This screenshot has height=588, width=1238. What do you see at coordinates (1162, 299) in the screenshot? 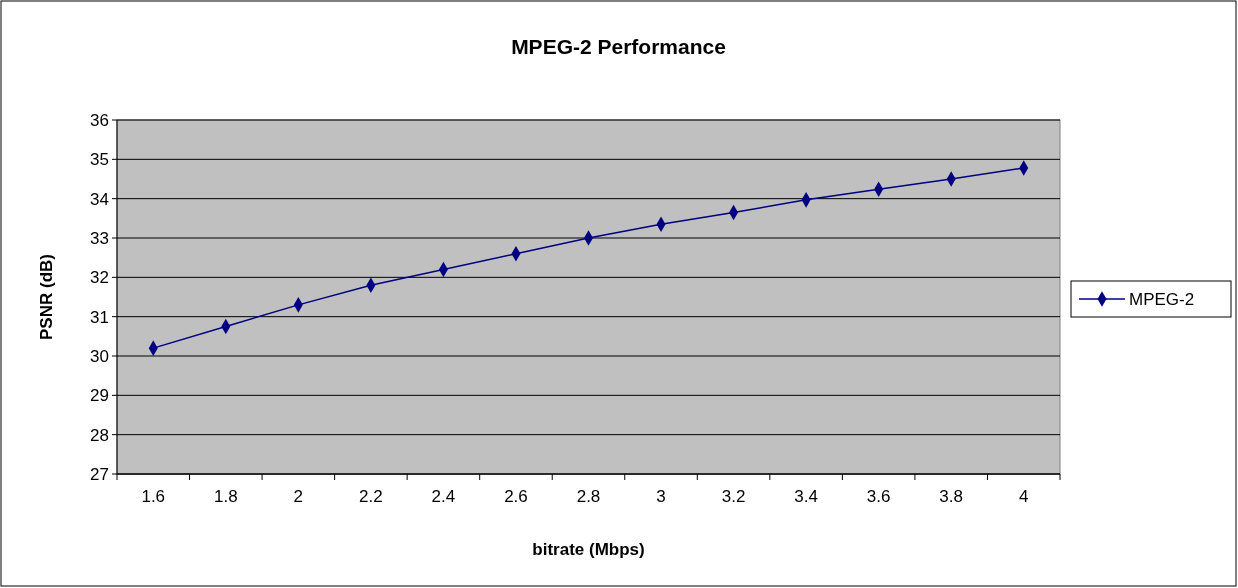
I see `legend-label: MPEG-2` at bounding box center [1162, 299].